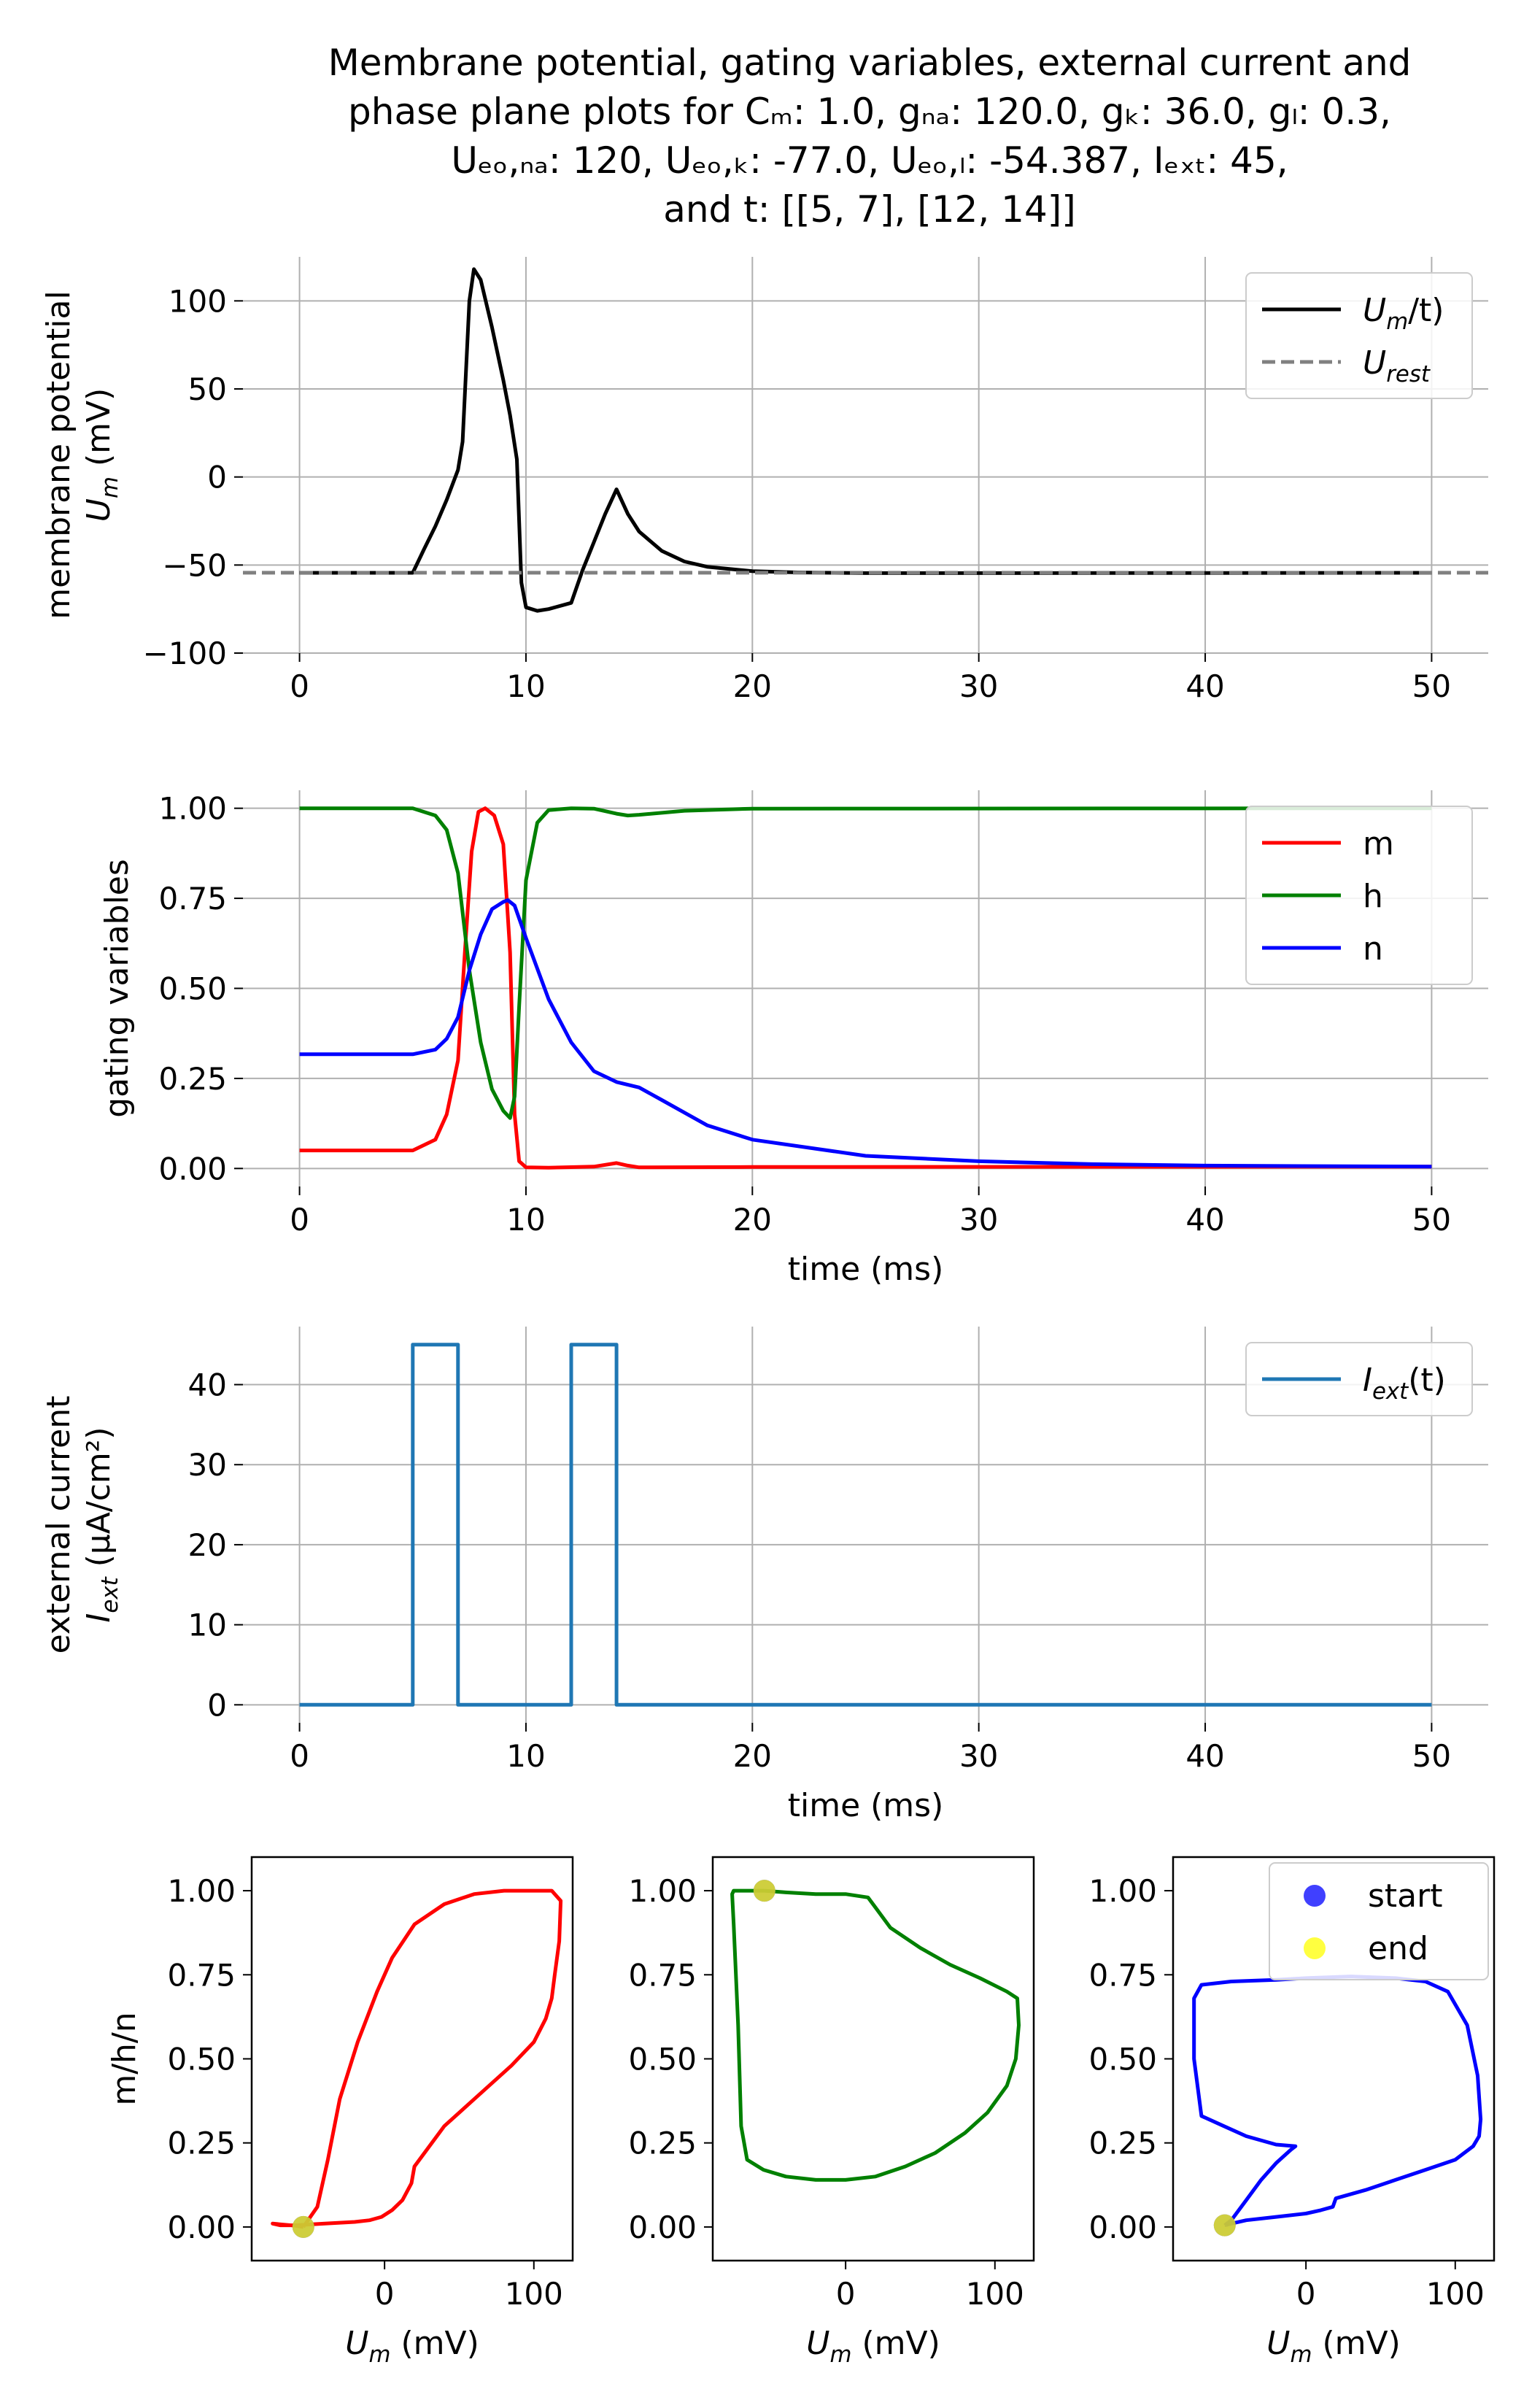 The image size is (1532, 2408). Describe the element at coordinates (208, 389) in the screenshot. I see `y-tick-label: 50` at that location.